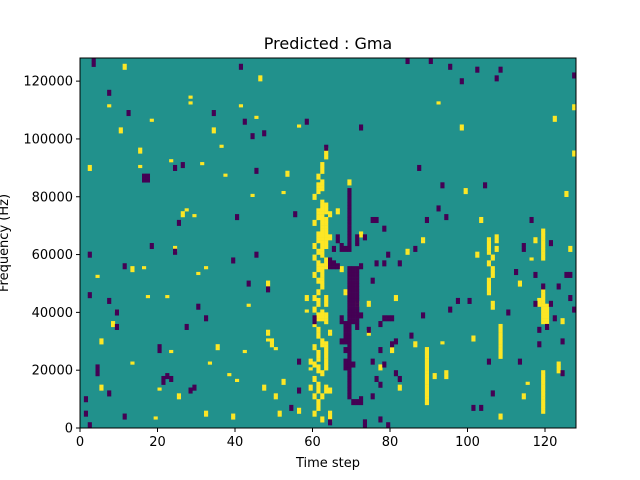 The width and height of the screenshot is (640, 480). I want to click on y-axis: 0 20000 40000 60000 80000 100000 120000, so click(51, 256).